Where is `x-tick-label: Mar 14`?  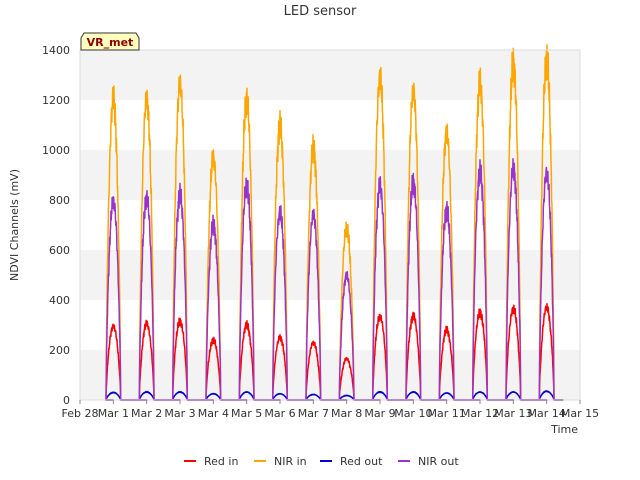 x-tick-label: Mar 14 is located at coordinates (547, 413).